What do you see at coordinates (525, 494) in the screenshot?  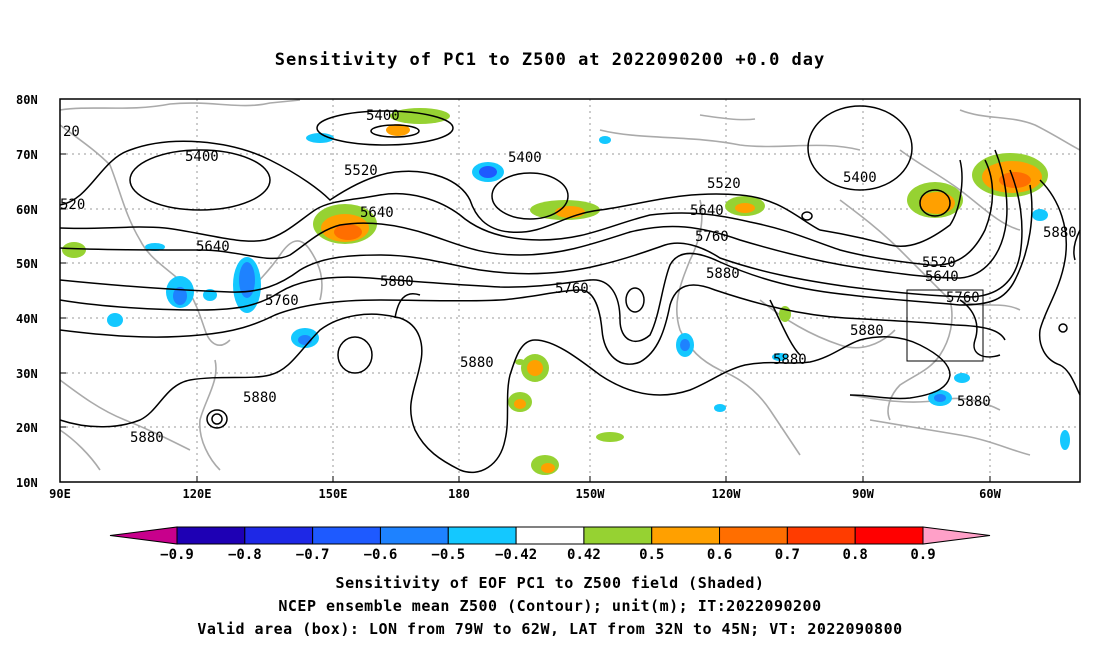 I see `longitude-labels: 90E 120E 150E 180 150W 120W 90W 60W` at bounding box center [525, 494].